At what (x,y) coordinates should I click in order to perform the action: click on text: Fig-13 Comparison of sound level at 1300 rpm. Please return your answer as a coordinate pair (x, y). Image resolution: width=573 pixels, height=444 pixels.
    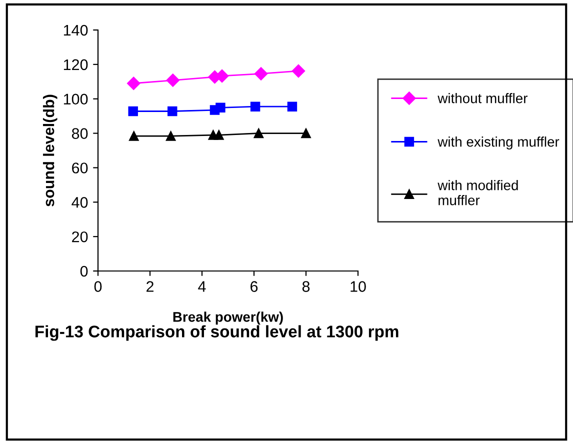
    Looking at the image, I should click on (216, 333).